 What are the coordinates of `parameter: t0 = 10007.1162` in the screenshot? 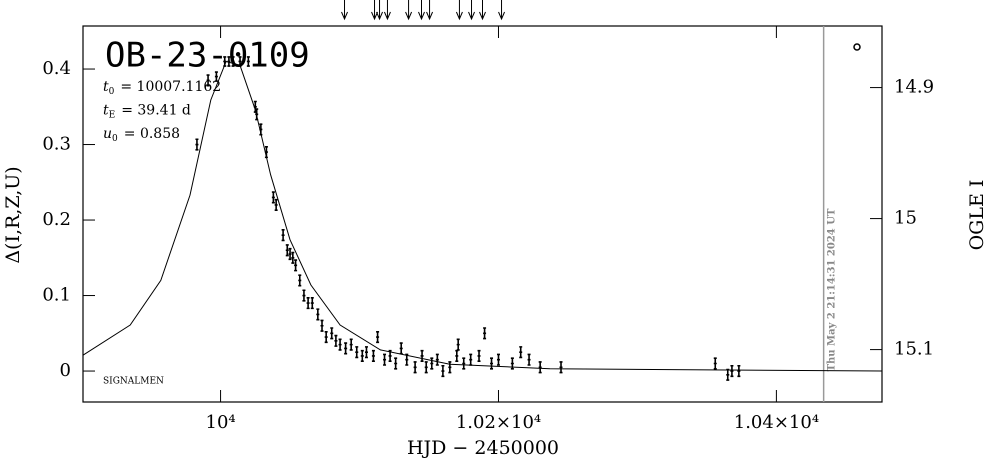 It's located at (162, 88).